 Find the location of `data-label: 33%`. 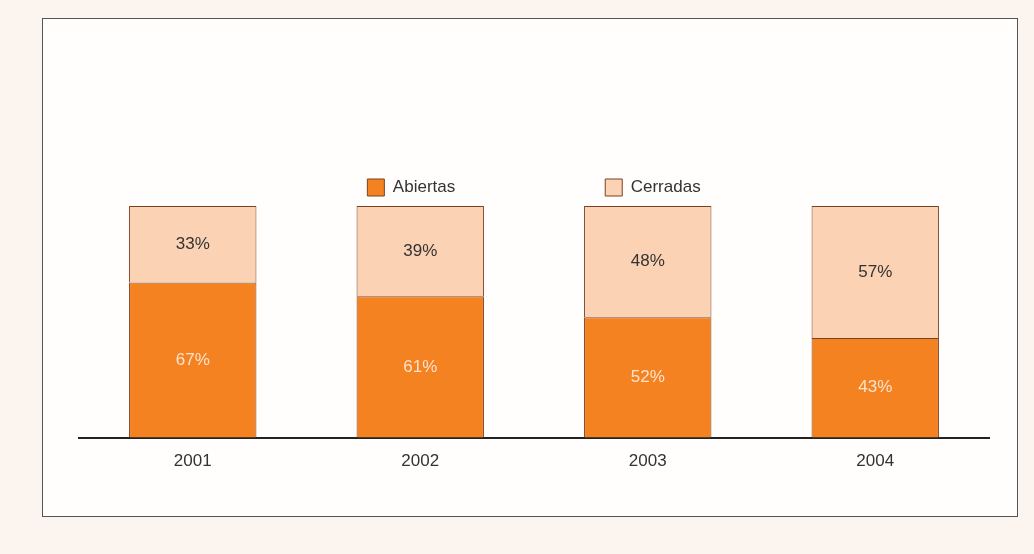

data-label: 33% is located at coordinates (192, 243).